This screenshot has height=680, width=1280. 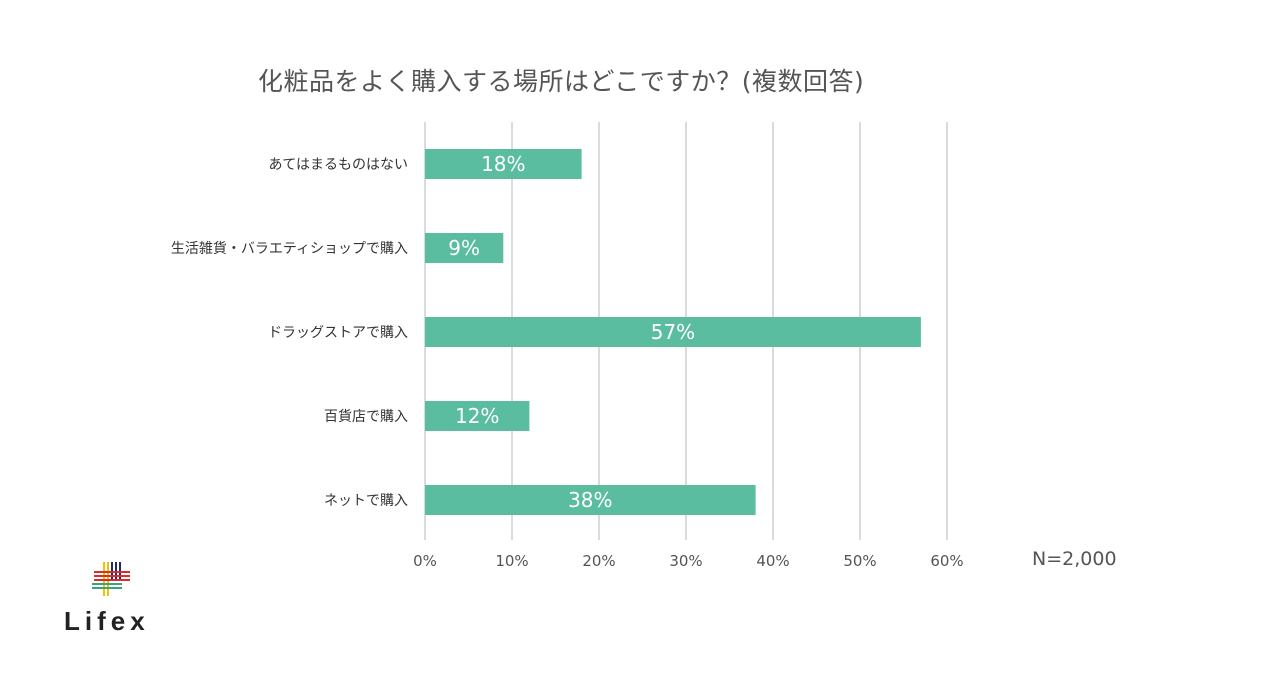 I want to click on category-label: ネットで購入, so click(x=366, y=501).